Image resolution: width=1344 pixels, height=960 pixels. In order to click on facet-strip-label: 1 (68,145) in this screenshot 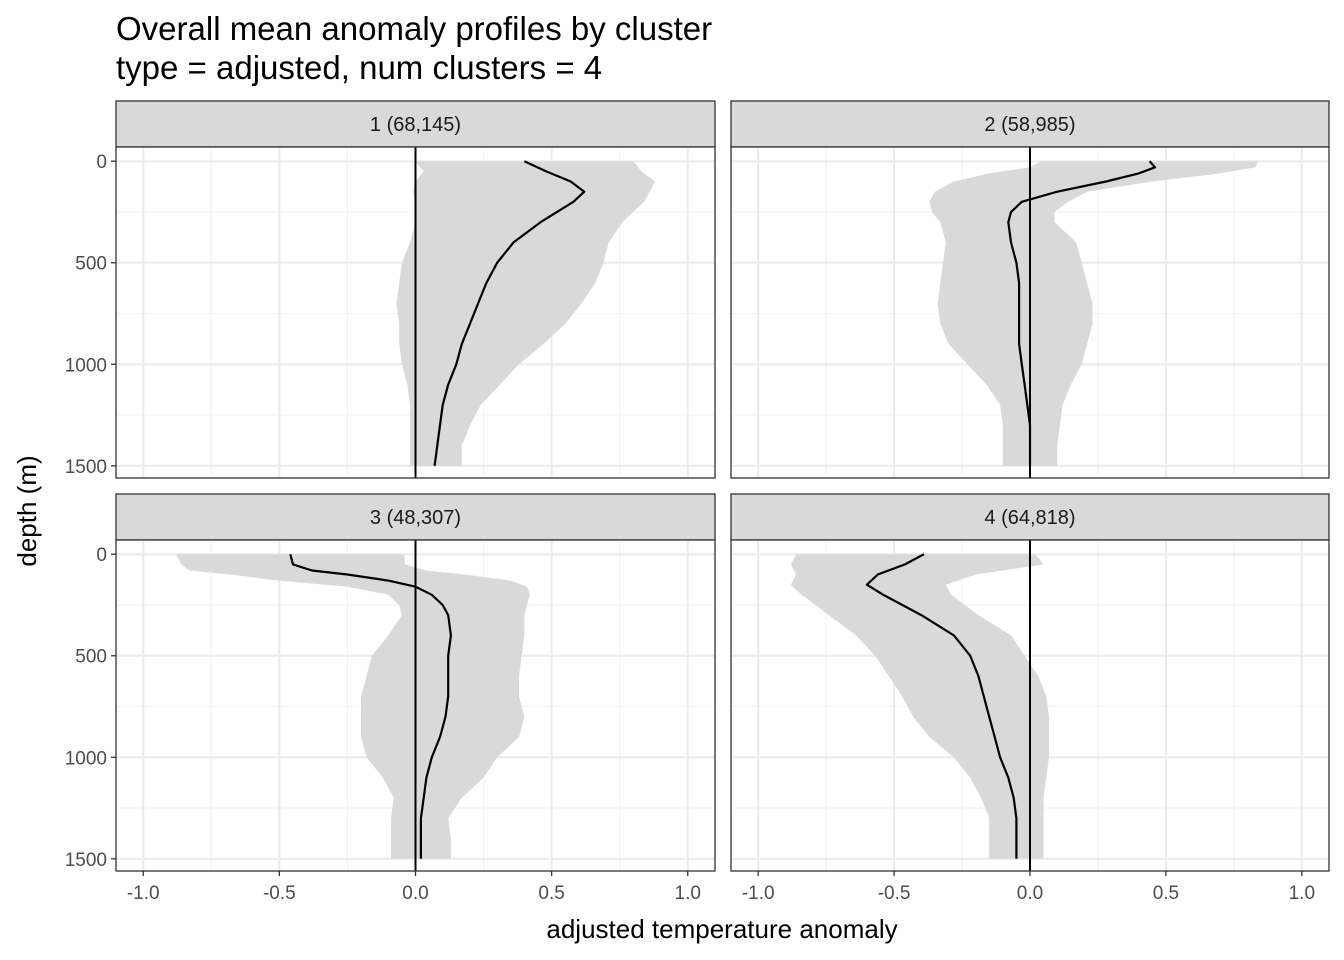, I will do `click(415, 125)`.